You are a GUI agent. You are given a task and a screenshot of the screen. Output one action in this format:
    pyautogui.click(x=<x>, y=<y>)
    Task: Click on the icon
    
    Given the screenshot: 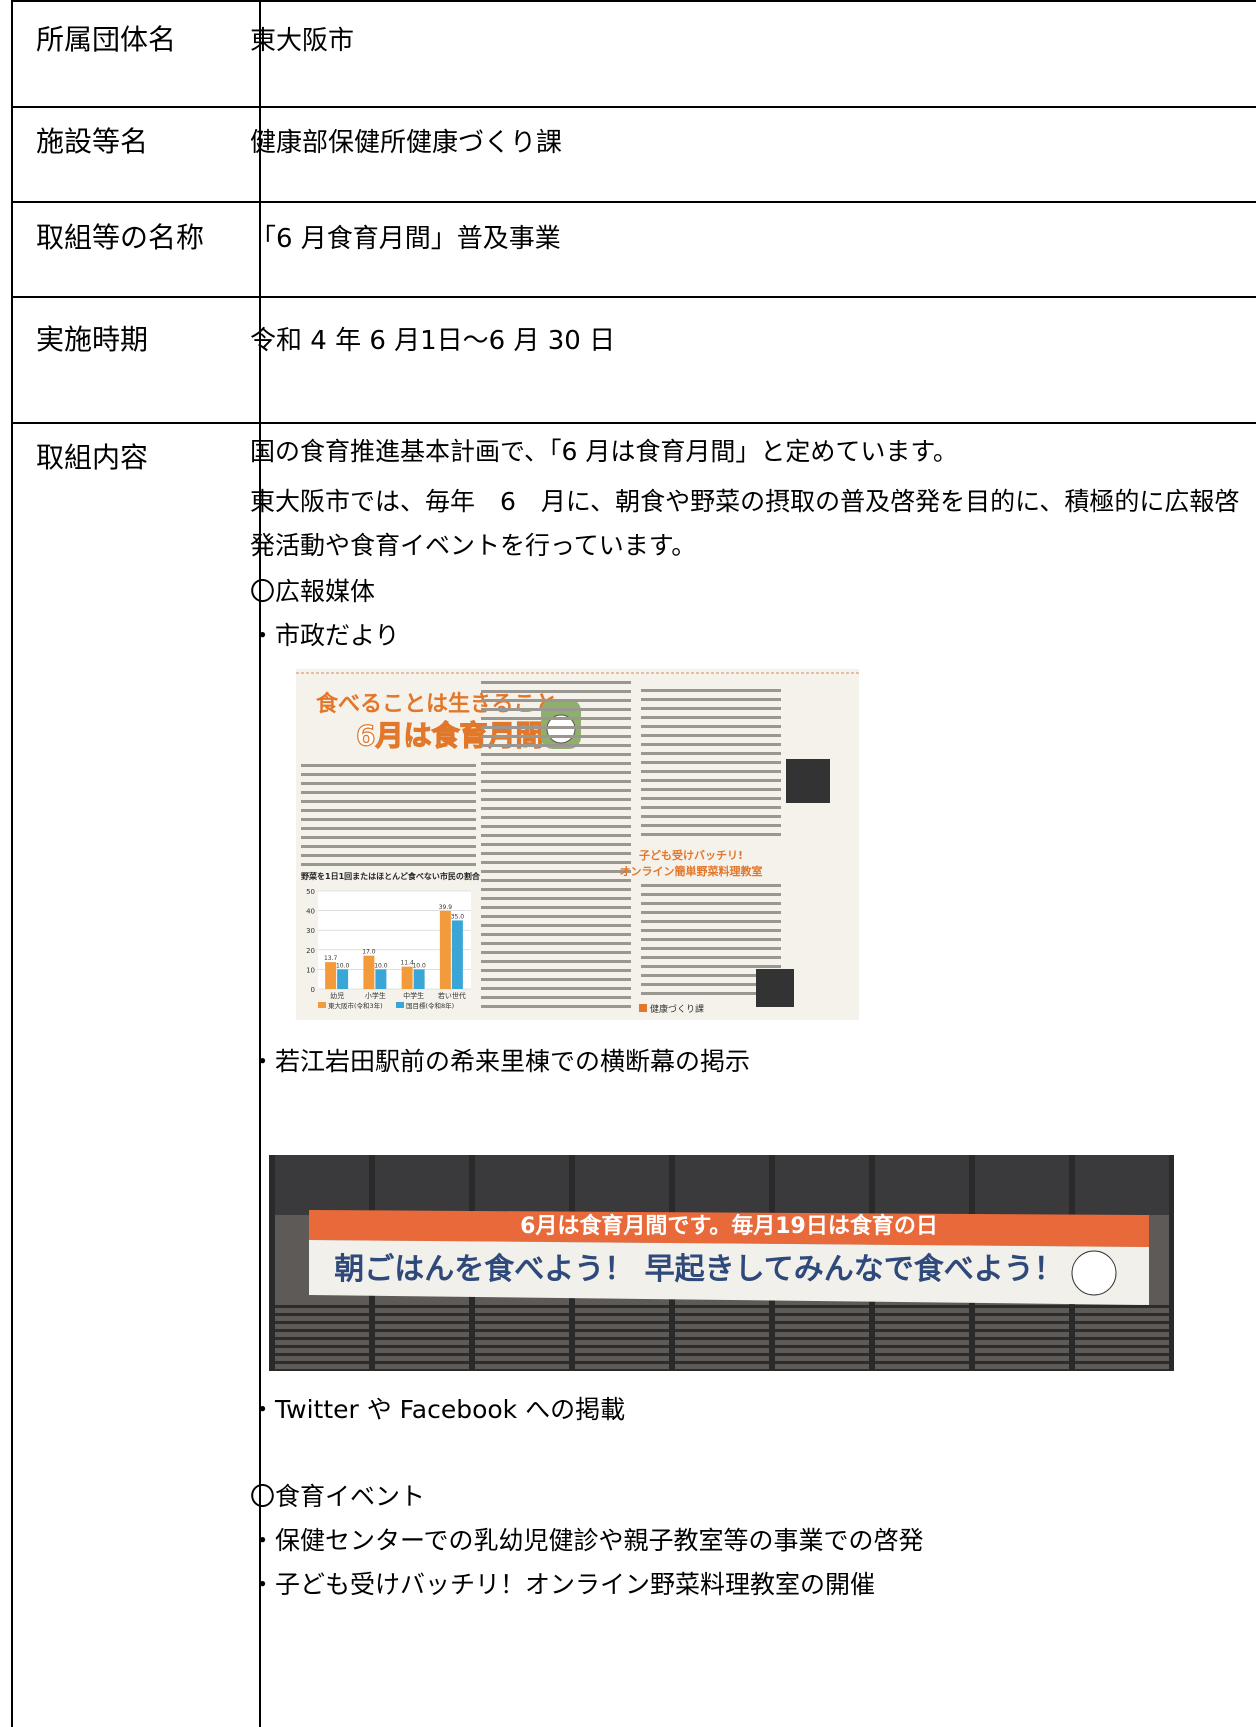 What is the action you would take?
    pyautogui.click(x=643, y=1008)
    